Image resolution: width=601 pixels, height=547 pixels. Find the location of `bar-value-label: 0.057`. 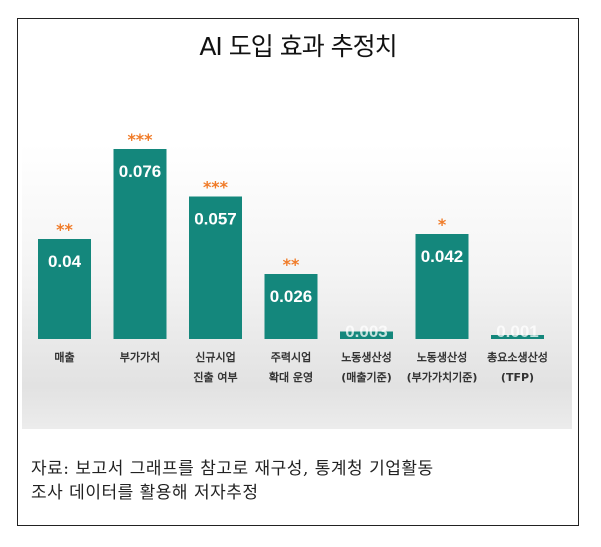

bar-value-label: 0.057 is located at coordinates (215, 219).